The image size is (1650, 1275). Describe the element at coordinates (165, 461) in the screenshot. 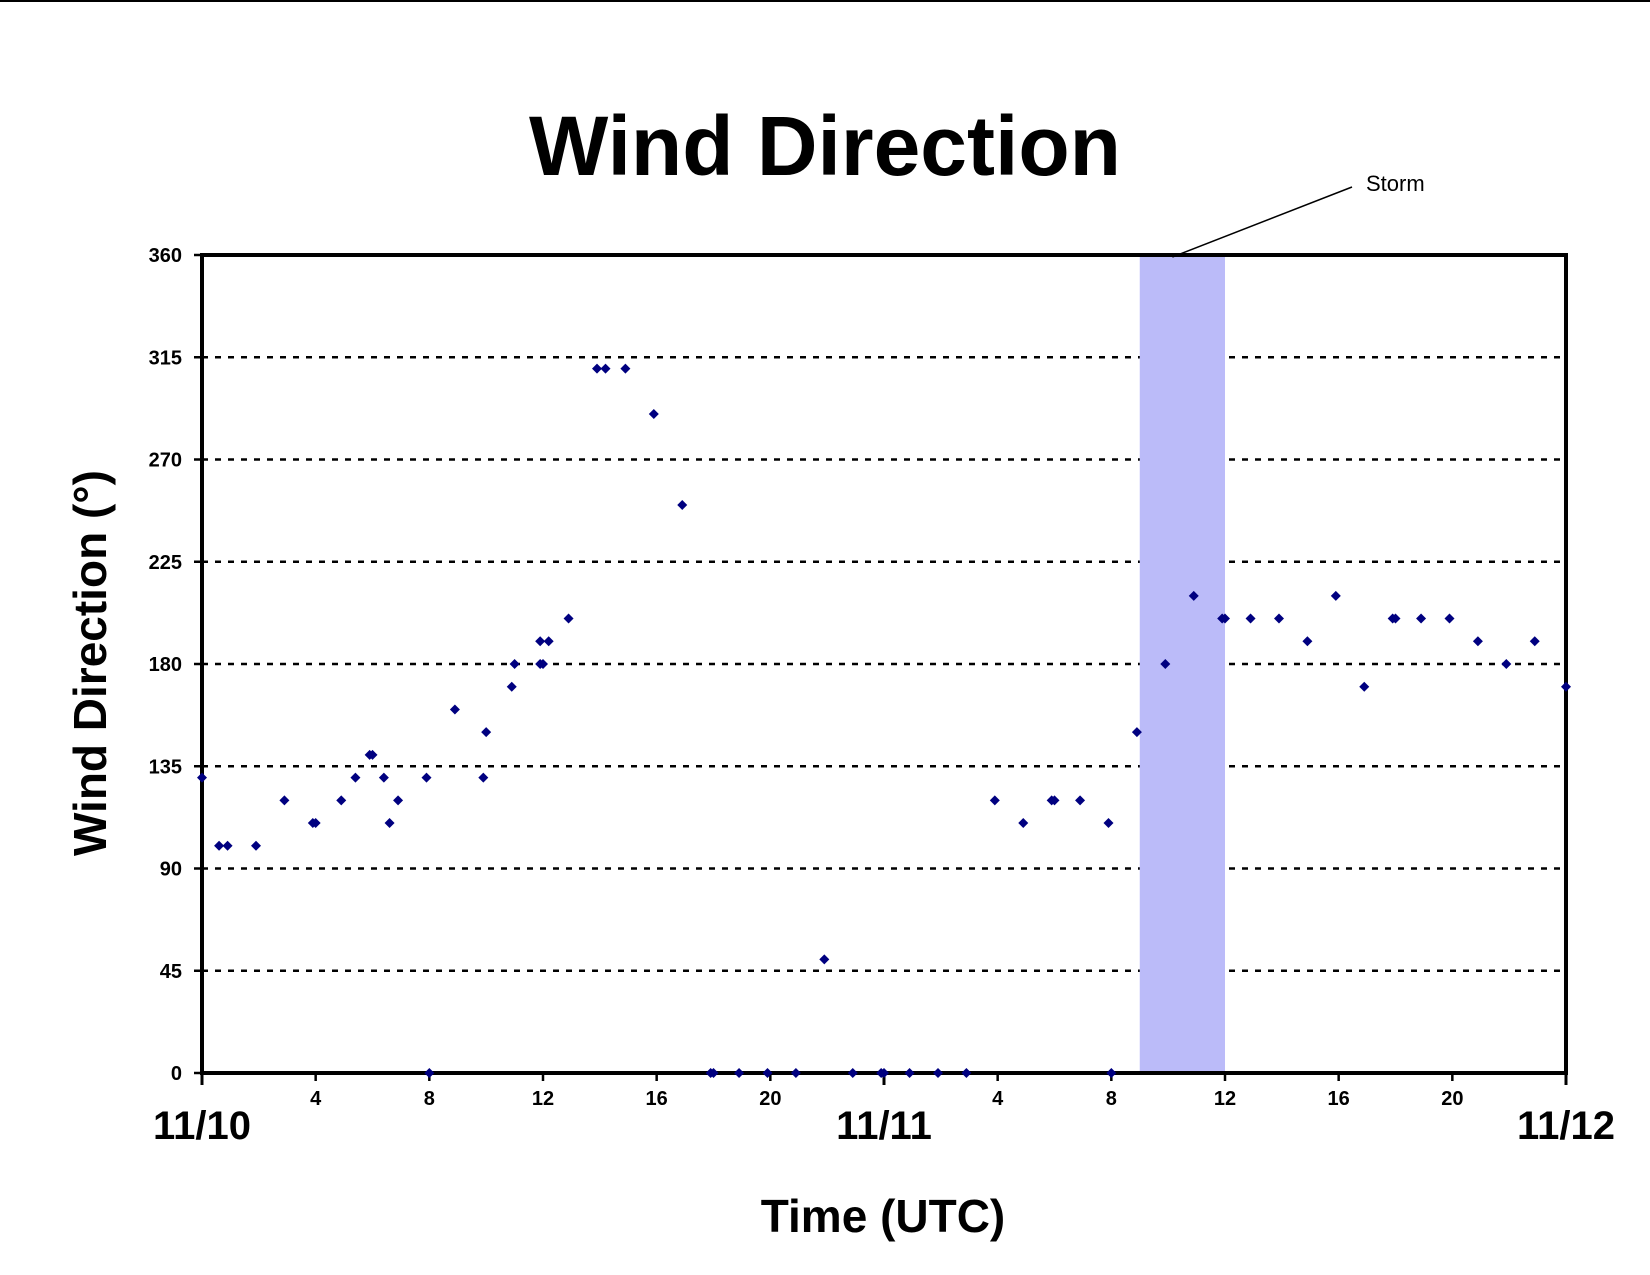

I see `ytick-label-270: 270` at that location.